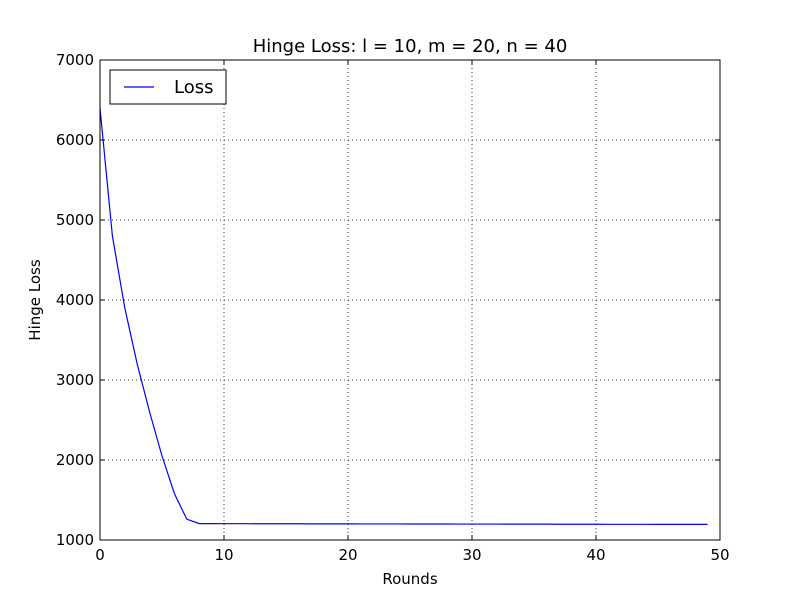 The height and width of the screenshot is (604, 800). Describe the element at coordinates (75, 60) in the screenshot. I see `y-tick-label: 7000` at that location.